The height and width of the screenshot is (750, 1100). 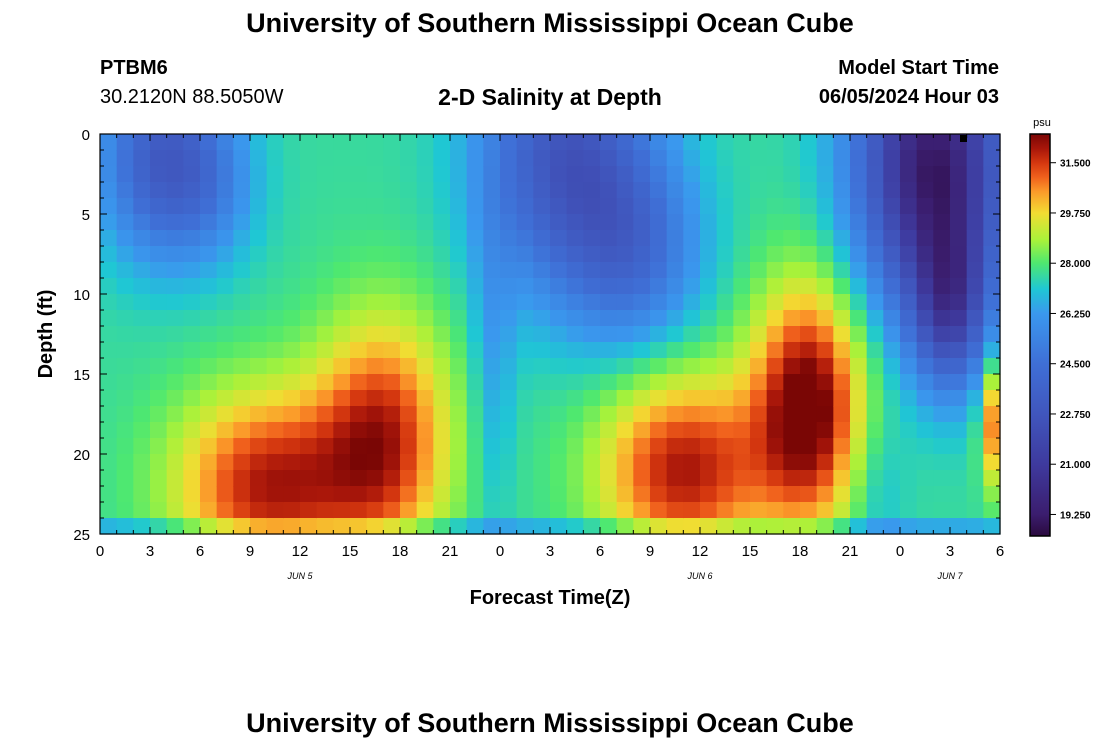 I want to click on x-tick-label: 9, so click(x=250, y=551).